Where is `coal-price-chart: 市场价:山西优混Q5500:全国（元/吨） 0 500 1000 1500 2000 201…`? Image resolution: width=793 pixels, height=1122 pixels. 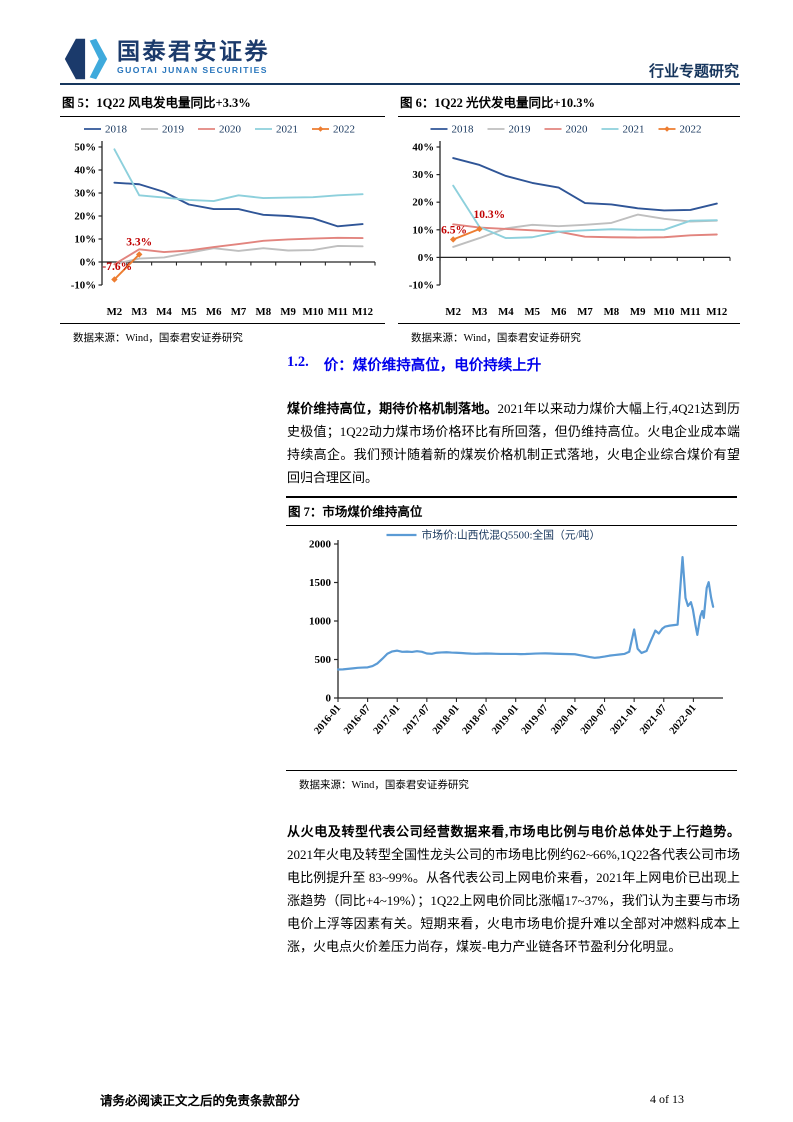 coal-price-chart: 市场价:山西优混Q5500:全国（元/吨） 0 500 1000 1500 2000 201… is located at coordinates (511, 648).